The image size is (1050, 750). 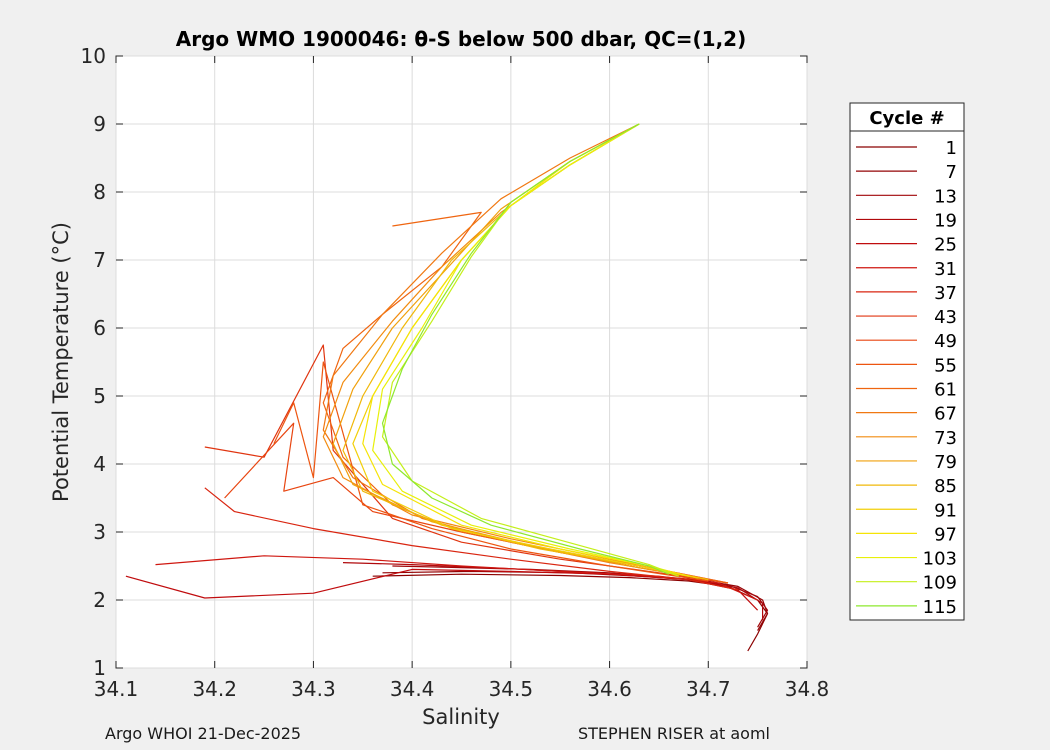 I want to click on y-tick-label: 1, so click(x=99, y=668).